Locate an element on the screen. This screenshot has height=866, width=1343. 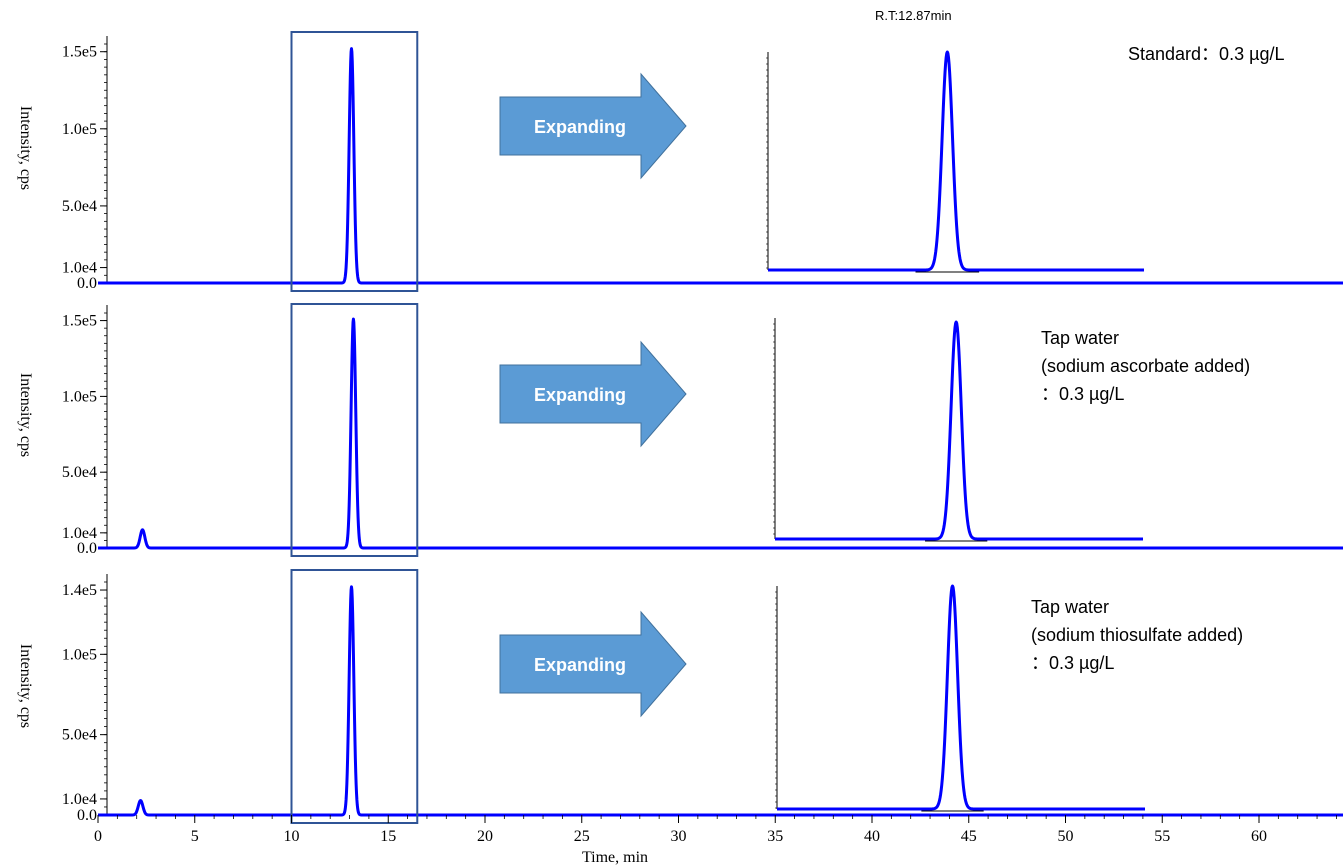
x-tick-label: 55 is located at coordinates (1162, 836).